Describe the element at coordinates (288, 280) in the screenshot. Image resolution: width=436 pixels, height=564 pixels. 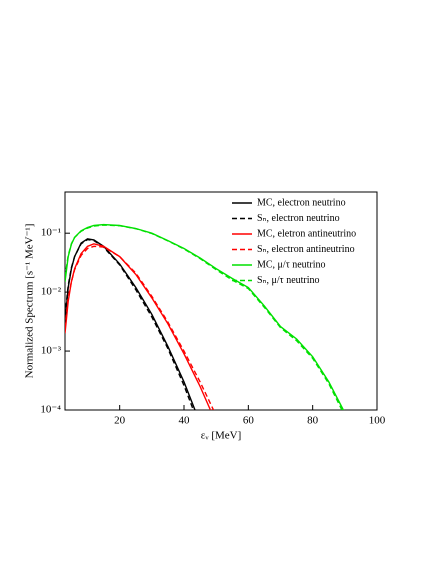
I see `legend-label: Sₙ, μ/τ neutrino` at that location.